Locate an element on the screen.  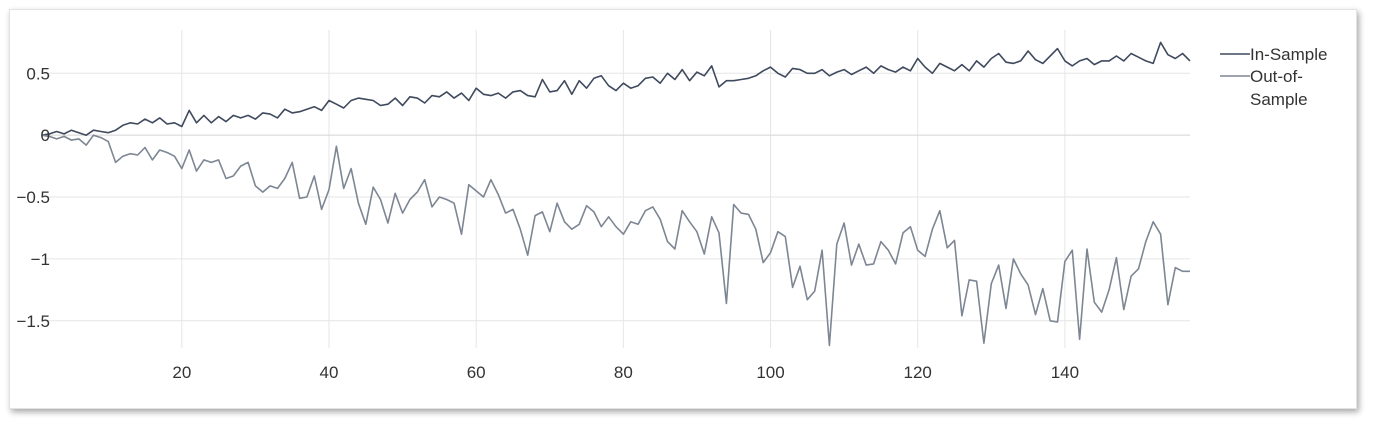
legend: In-Sample Out-of-Sample is located at coordinates (1273, 77).